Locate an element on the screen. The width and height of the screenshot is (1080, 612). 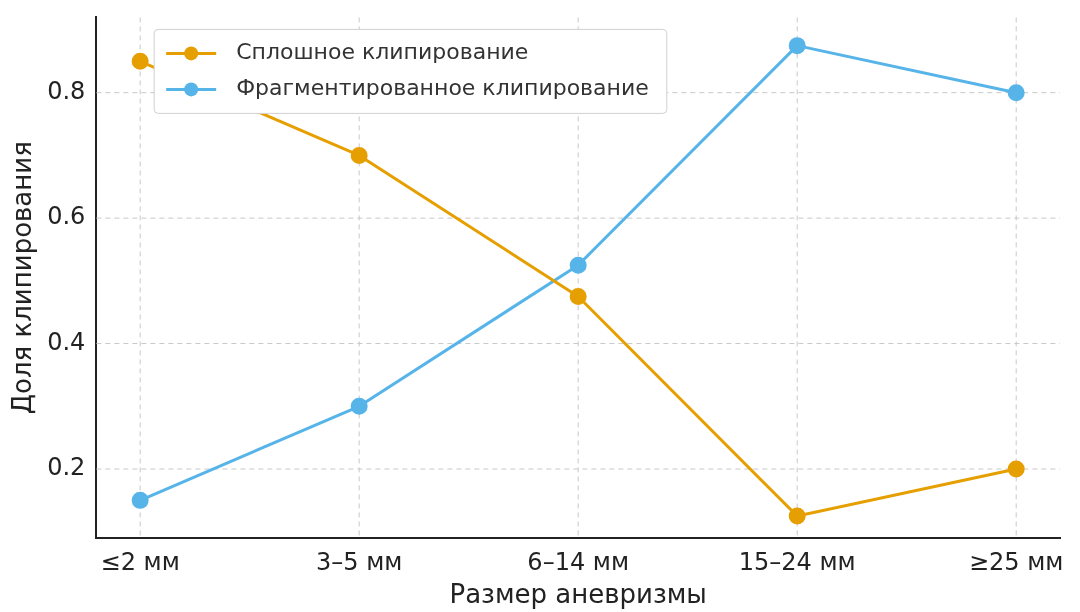
y-tick-label: 0.4 is located at coordinates (66, 341).